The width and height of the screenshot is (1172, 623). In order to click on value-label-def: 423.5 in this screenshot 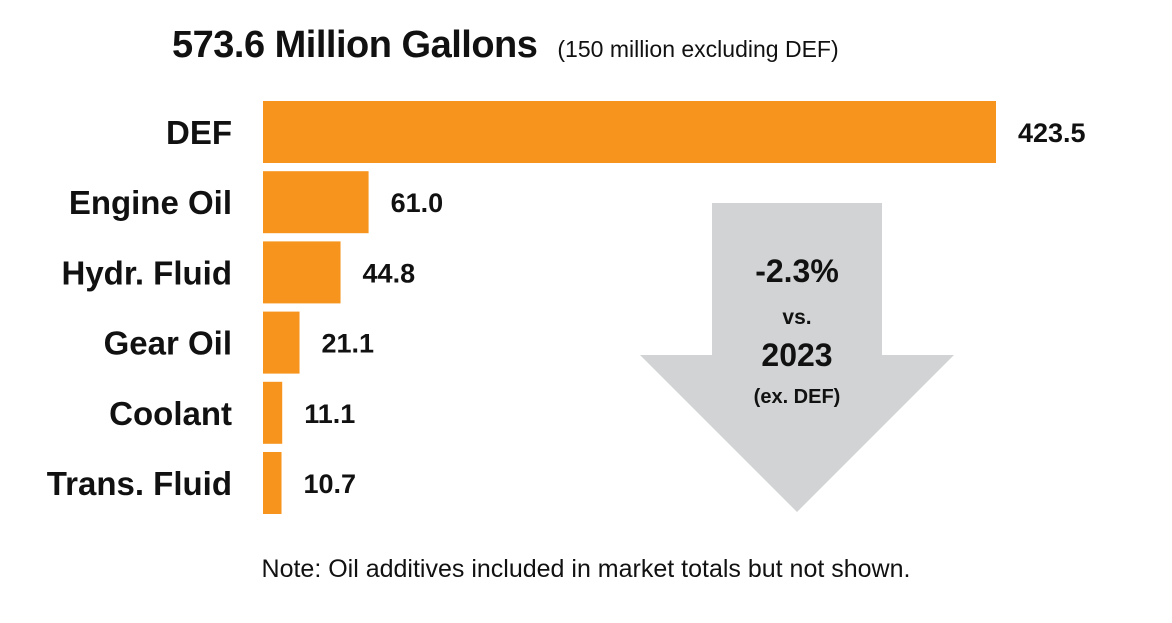, I will do `click(1052, 133)`.